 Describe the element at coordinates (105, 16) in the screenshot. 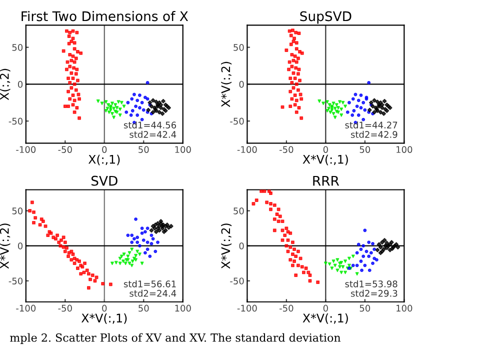

I see `chart-title: First Two Dimensions of X` at that location.